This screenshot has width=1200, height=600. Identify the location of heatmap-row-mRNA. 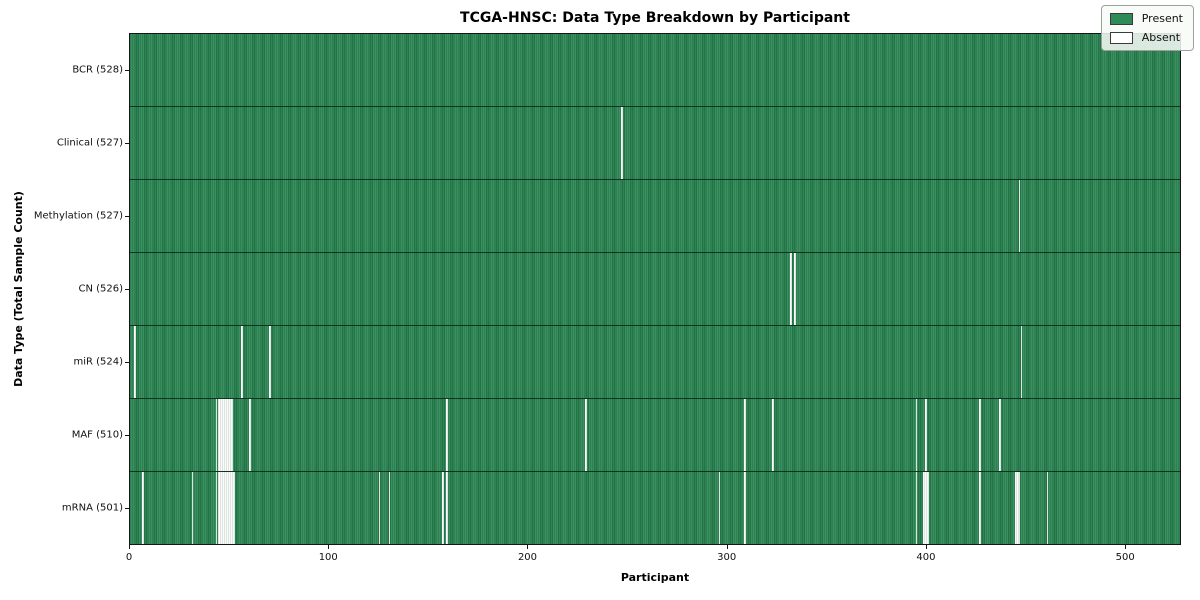
(655, 507).